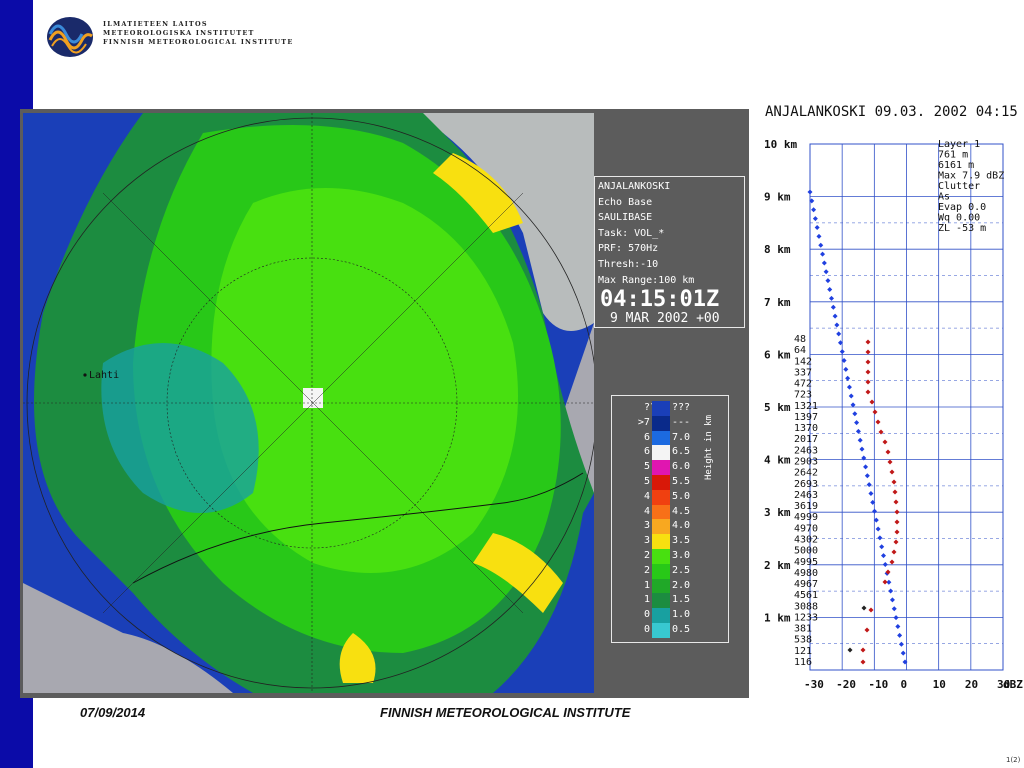 This screenshot has height=768, width=1024. What do you see at coordinates (670, 541) in the screenshot?
I see `legend-row: 3.03.5` at bounding box center [670, 541].